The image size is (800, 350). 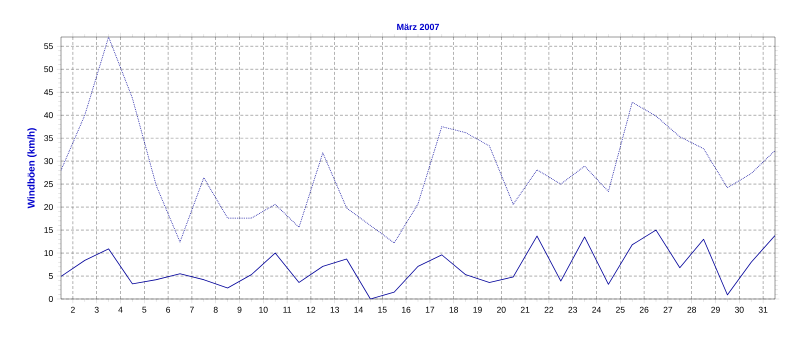 I want to click on y-tick-label: 40, so click(x=48, y=115).